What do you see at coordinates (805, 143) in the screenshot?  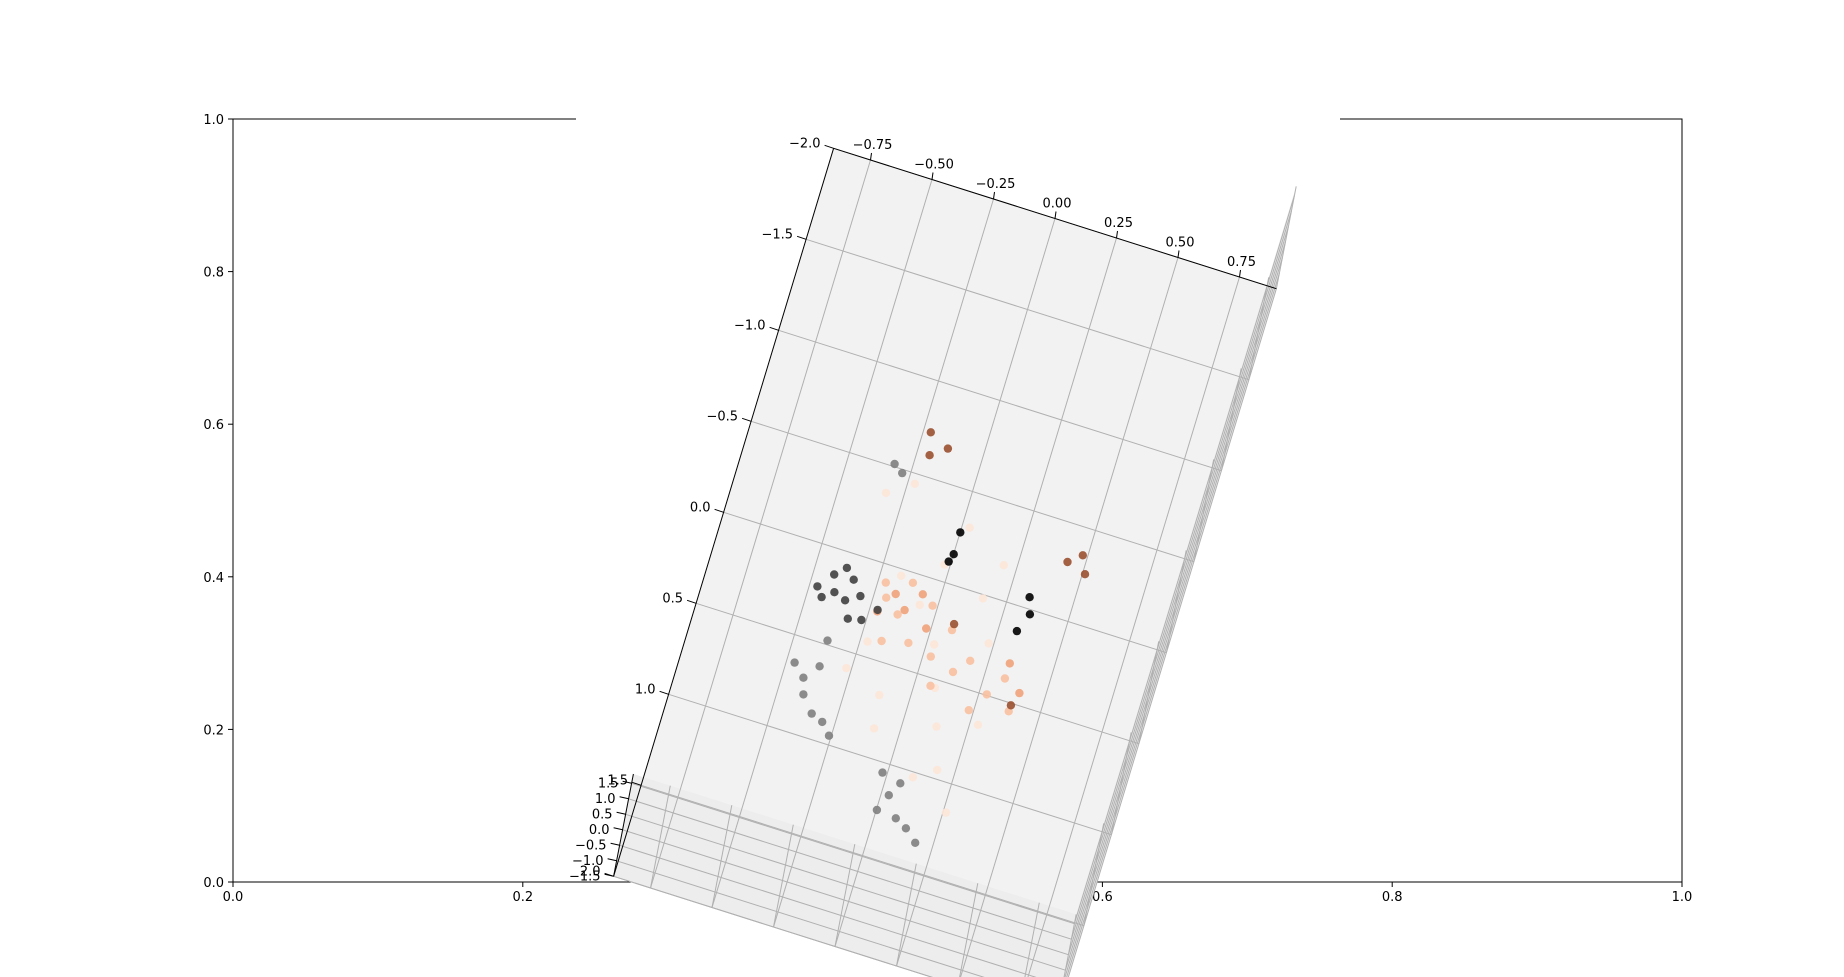 I see `y3-tick-label: −2.0` at bounding box center [805, 143].